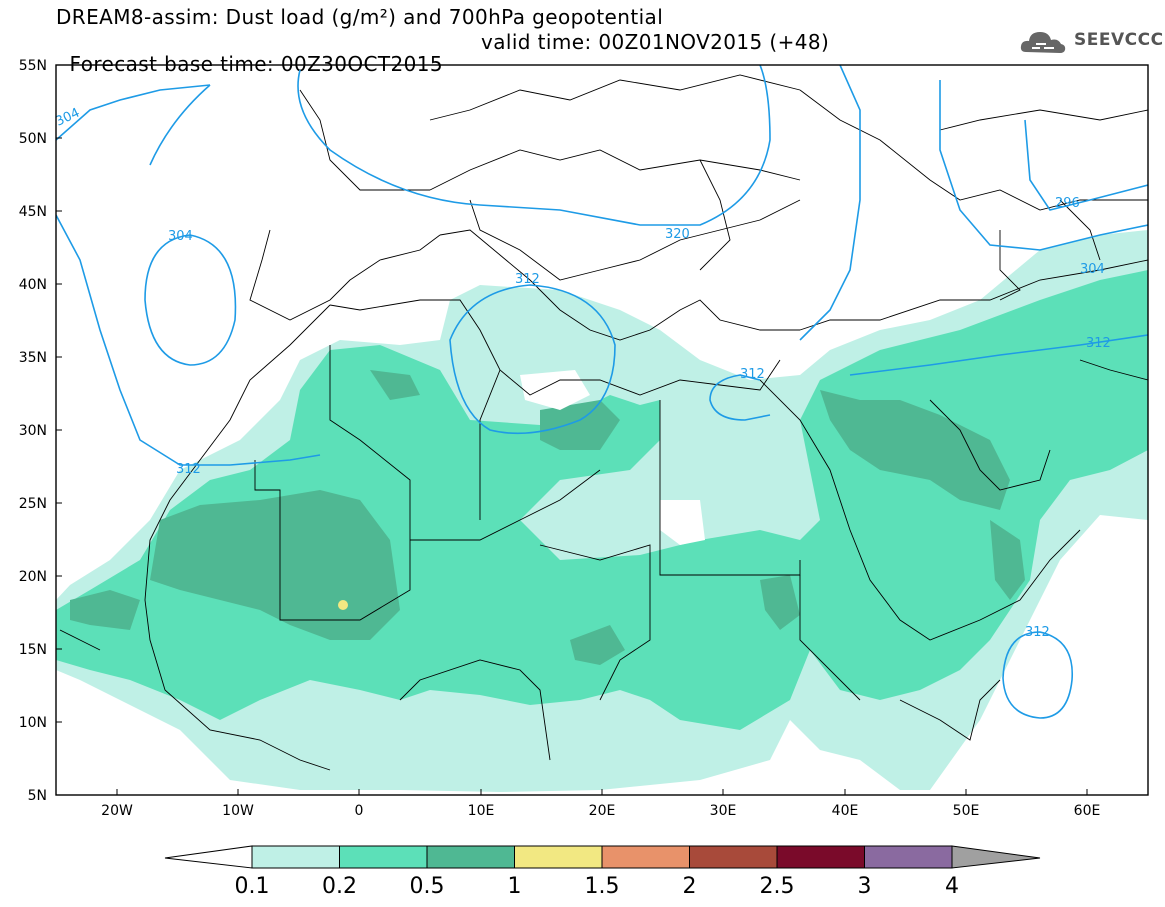  I want to click on contour-312-east, so click(785, 243).